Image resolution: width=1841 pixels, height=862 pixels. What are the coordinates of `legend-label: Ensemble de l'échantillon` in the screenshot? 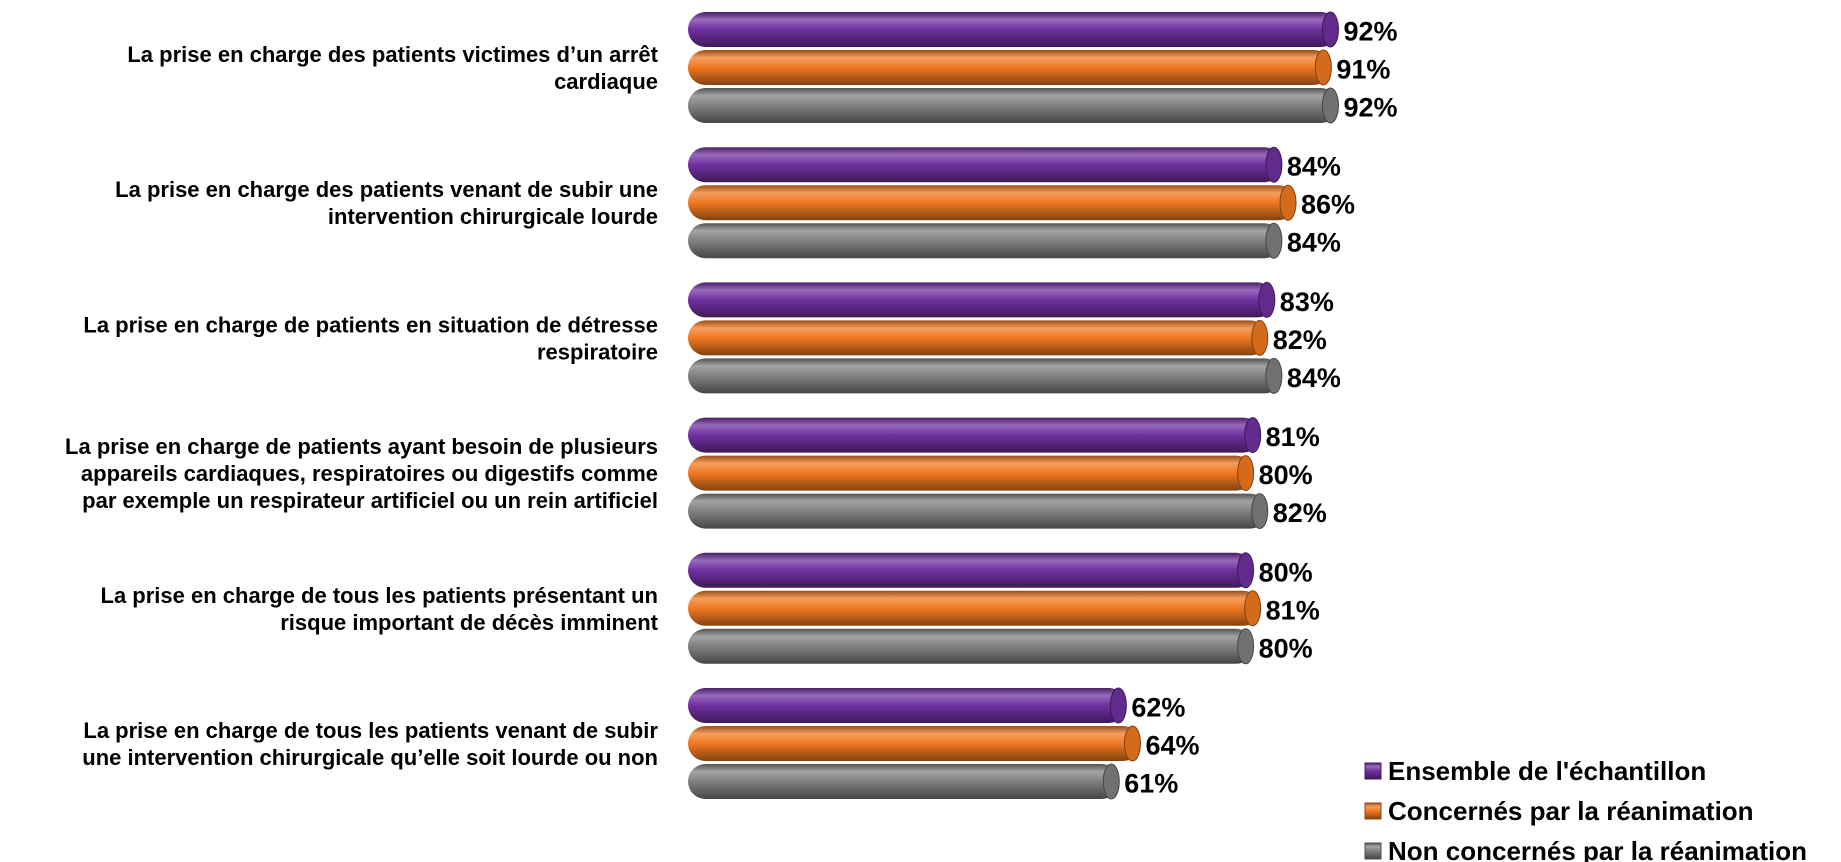 It's located at (1547, 771).